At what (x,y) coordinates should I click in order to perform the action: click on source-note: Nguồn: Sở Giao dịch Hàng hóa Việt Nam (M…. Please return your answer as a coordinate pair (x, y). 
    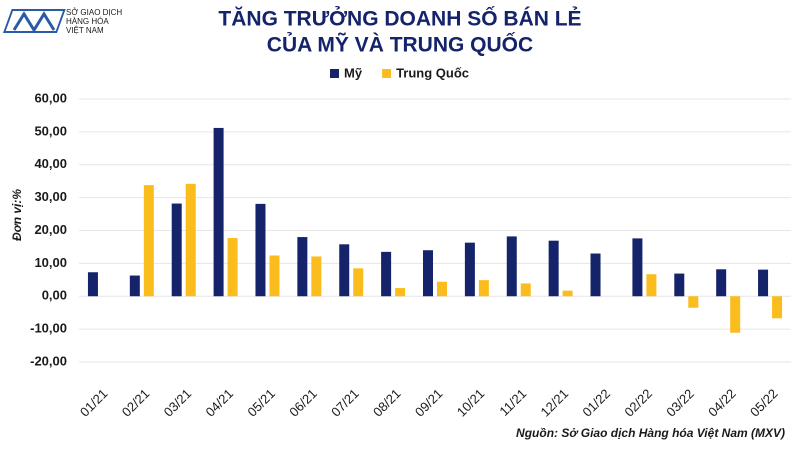
    Looking at the image, I should click on (650, 433).